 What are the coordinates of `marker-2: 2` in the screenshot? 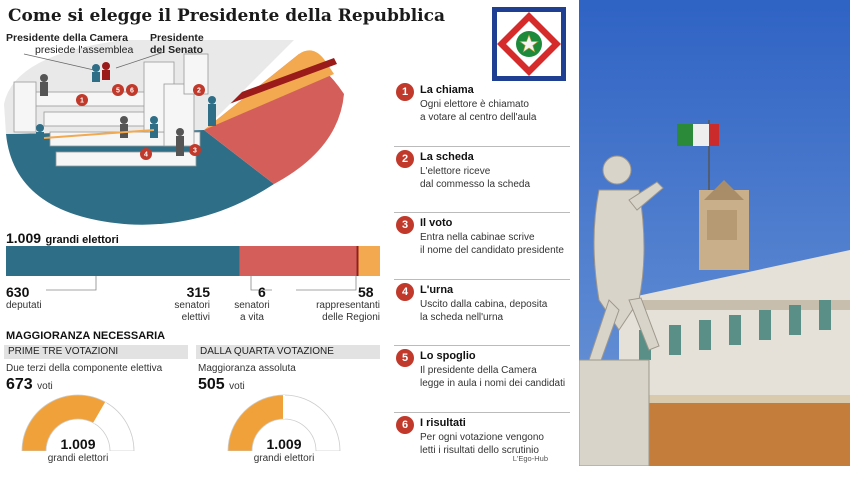 It's located at (199, 91).